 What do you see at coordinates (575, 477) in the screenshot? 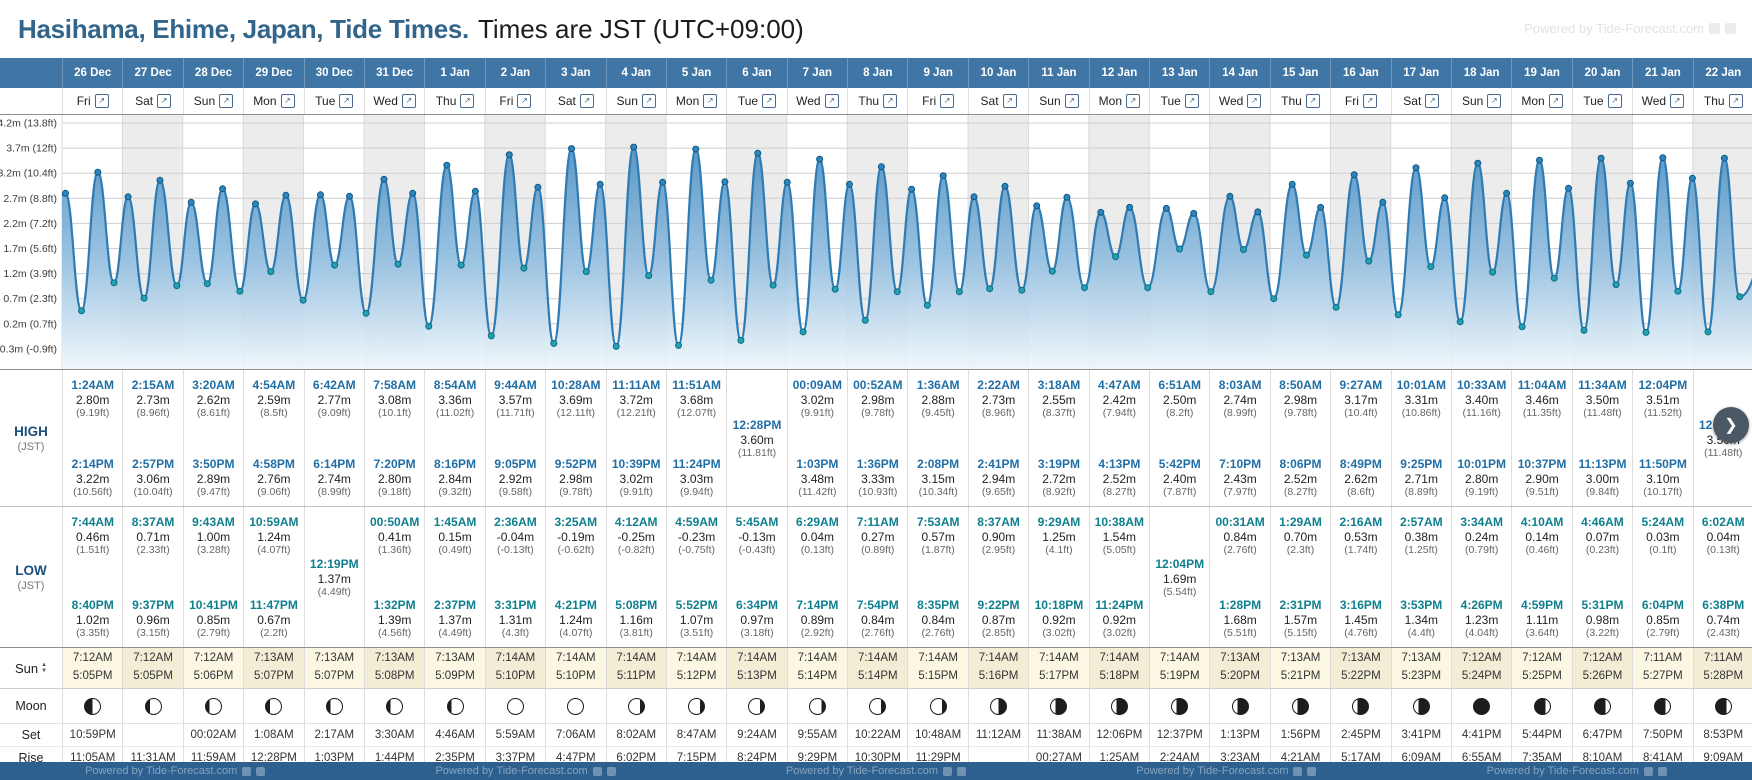
I see `high-tide-entry: 9:52PM 2.98m (9.78ft)` at bounding box center [575, 477].